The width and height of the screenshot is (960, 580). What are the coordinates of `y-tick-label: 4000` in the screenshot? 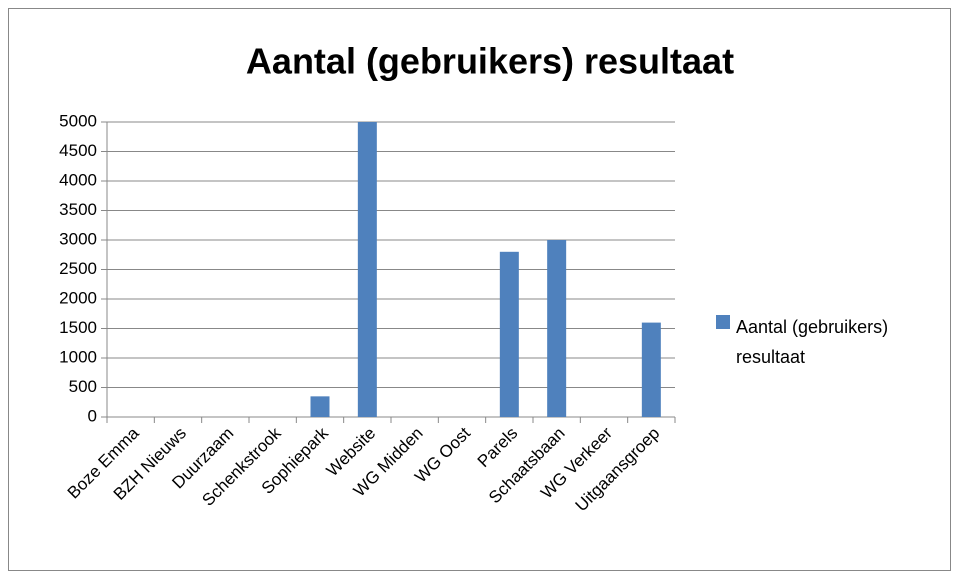 It's located at (78, 179).